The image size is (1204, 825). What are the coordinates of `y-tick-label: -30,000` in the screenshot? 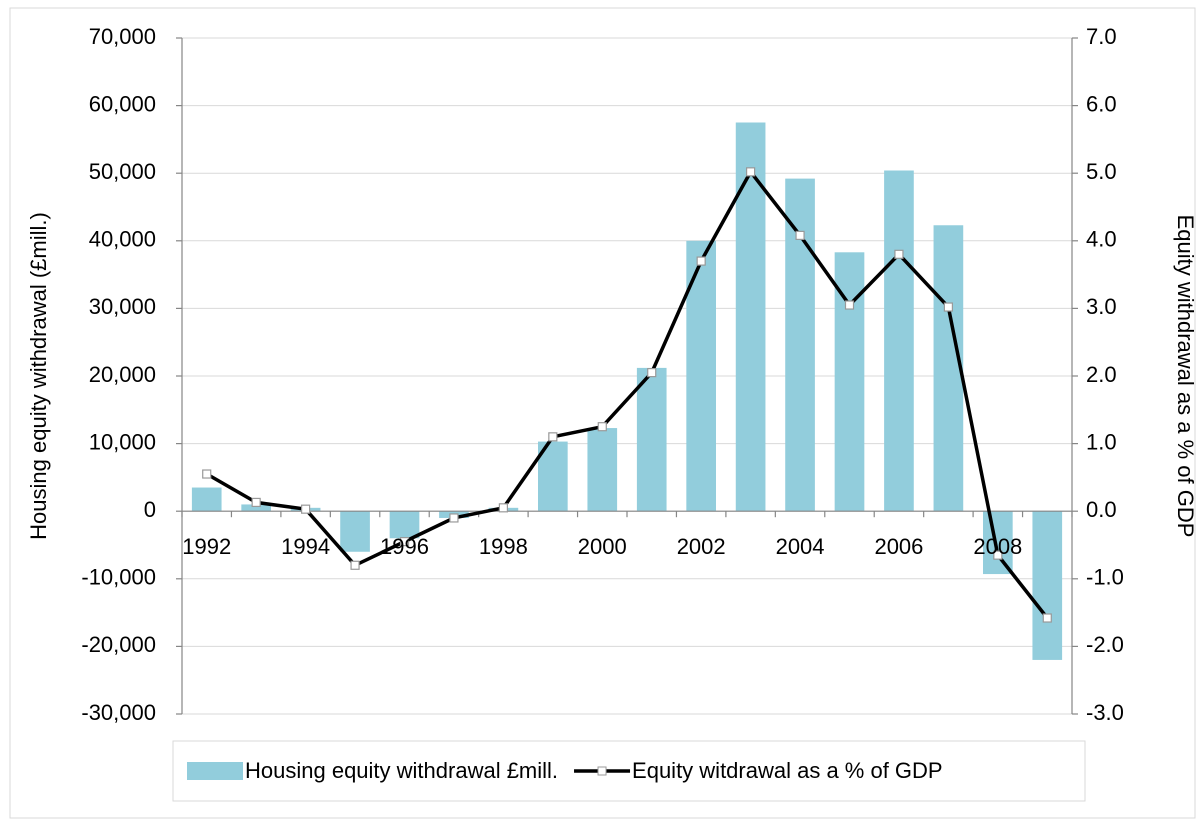 It's located at (118, 712).